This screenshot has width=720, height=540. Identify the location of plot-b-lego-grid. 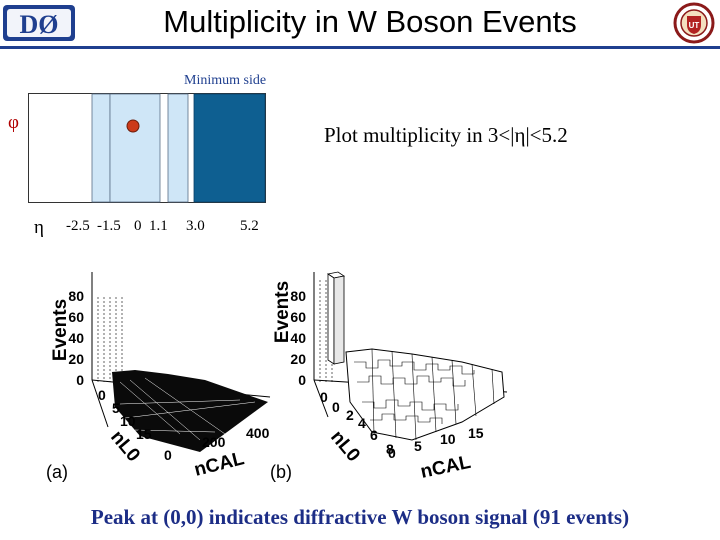
(424, 394).